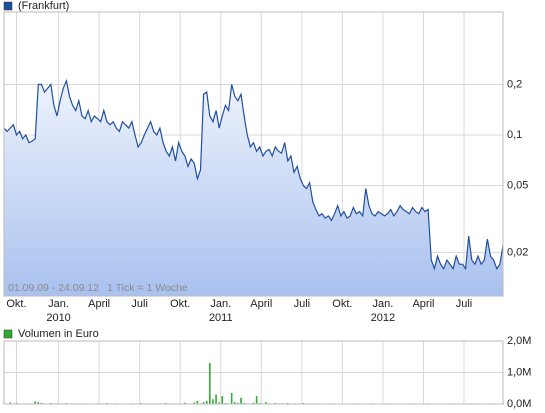  Describe the element at coordinates (519, 341) in the screenshot. I see `y-tick-label: 2,0M` at that location.